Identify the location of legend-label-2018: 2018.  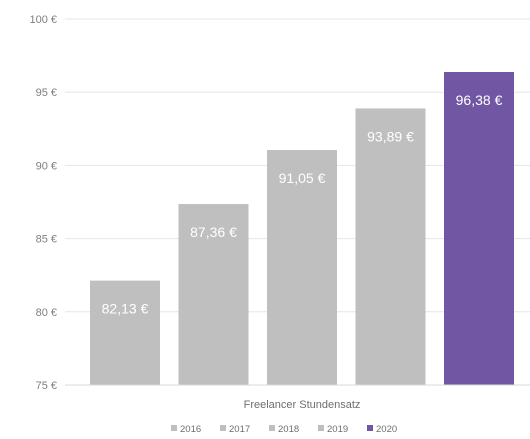
(288, 429).